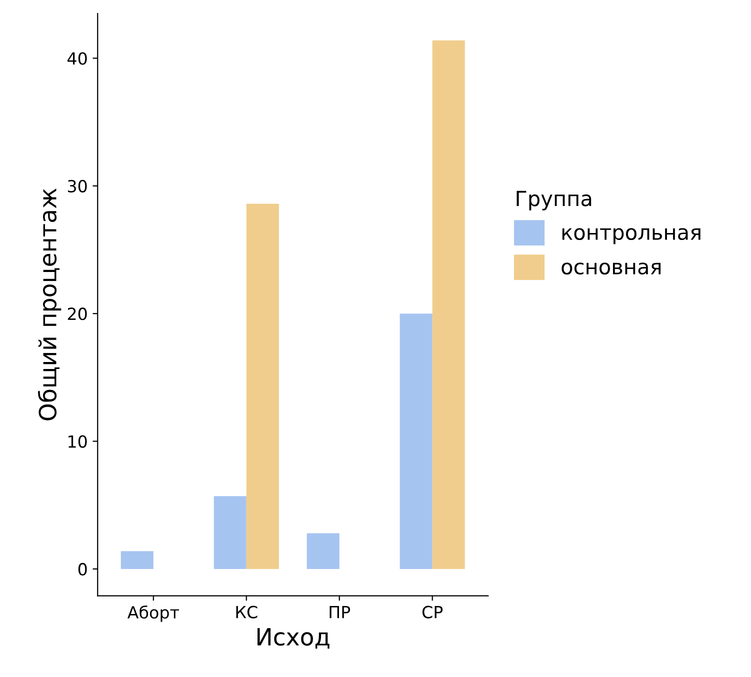  What do you see at coordinates (77, 186) in the screenshot?
I see `y-tick-label: 30` at bounding box center [77, 186].